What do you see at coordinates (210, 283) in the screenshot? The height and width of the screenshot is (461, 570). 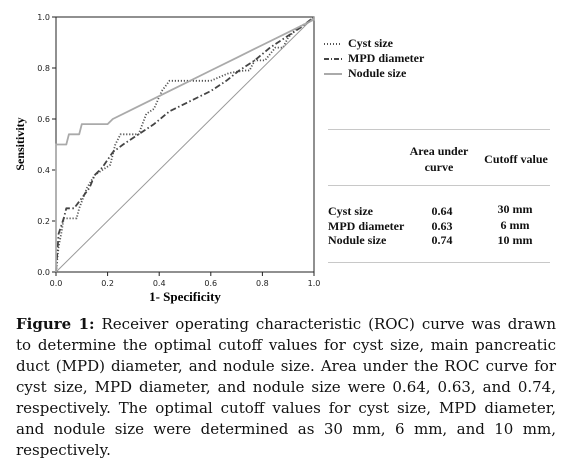 I see `x-tick-label: 0.6` at bounding box center [210, 283].